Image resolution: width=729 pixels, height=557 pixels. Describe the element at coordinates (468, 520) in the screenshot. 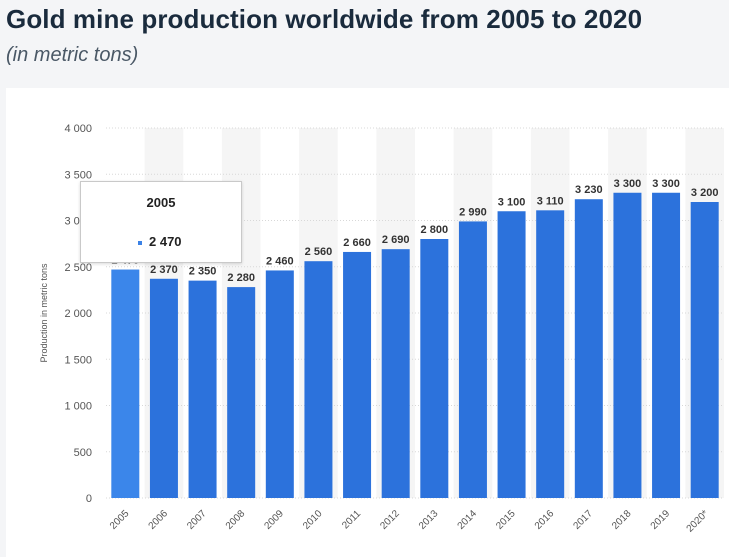

I see `x-tick-label: 2014` at that location.